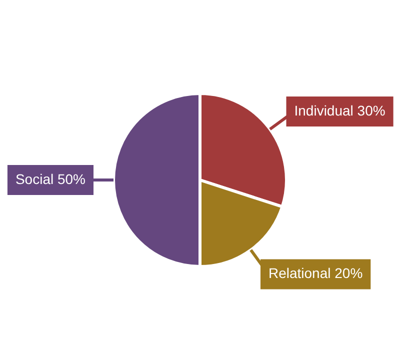  Describe the element at coordinates (340, 110) in the screenshot. I see `slice-label: Individual 30%` at that location.